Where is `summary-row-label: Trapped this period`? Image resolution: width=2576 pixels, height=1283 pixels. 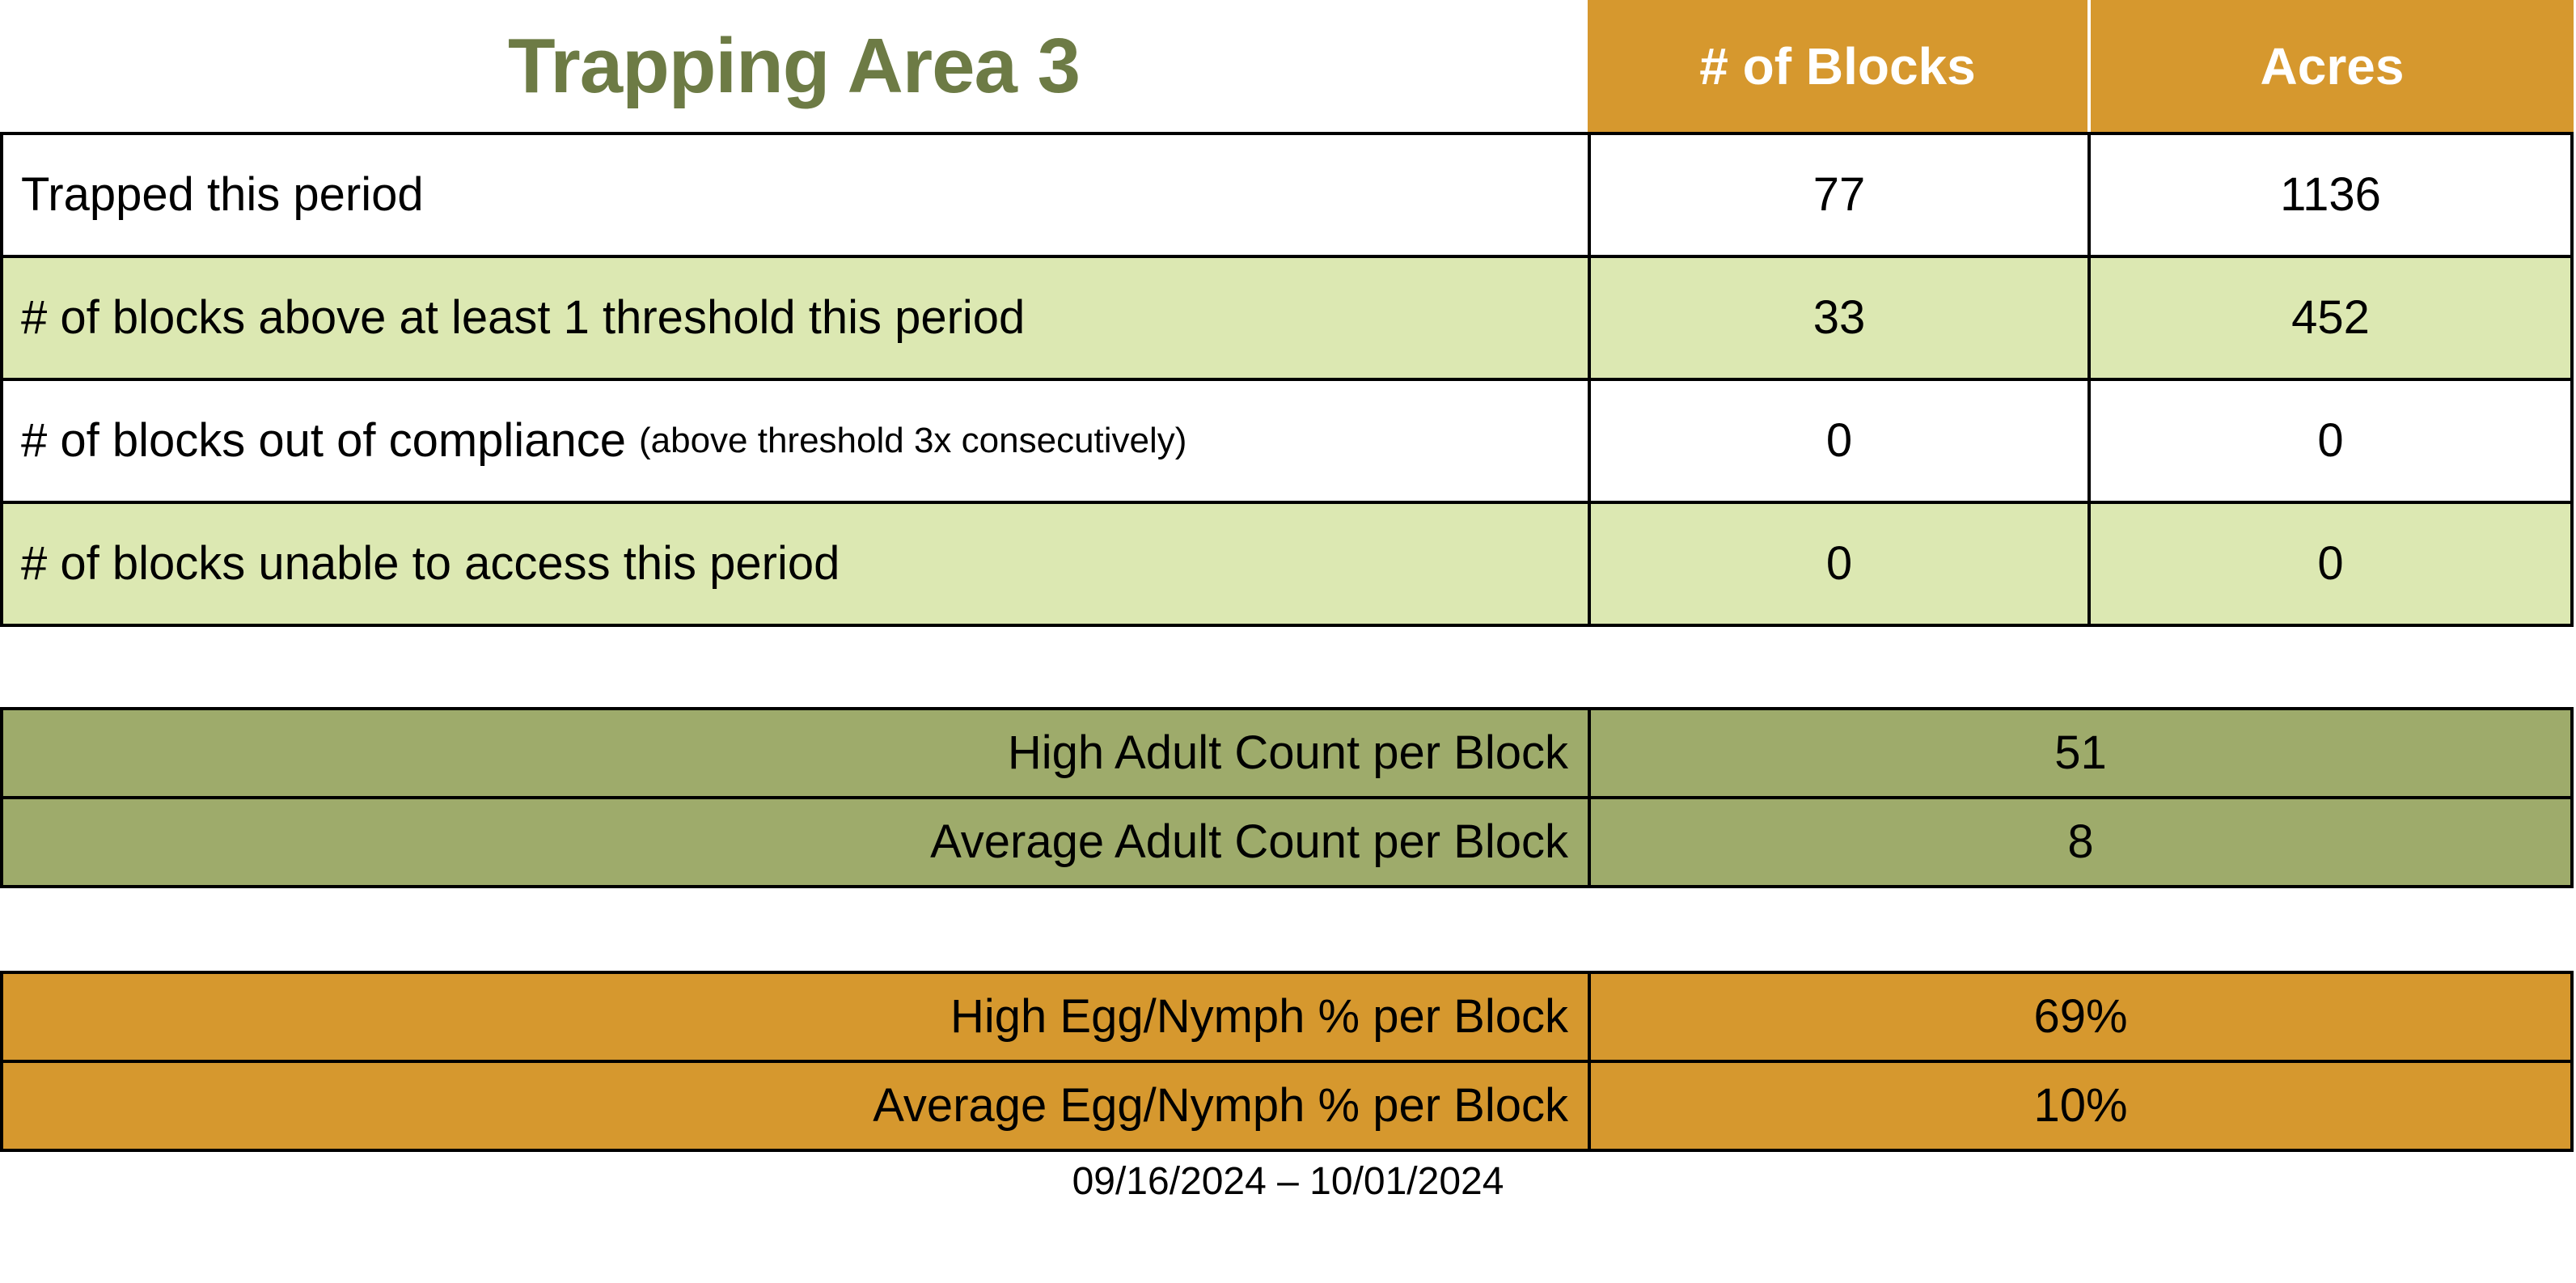
summary-row-label: Trapped this period is located at coordinates (796, 195).